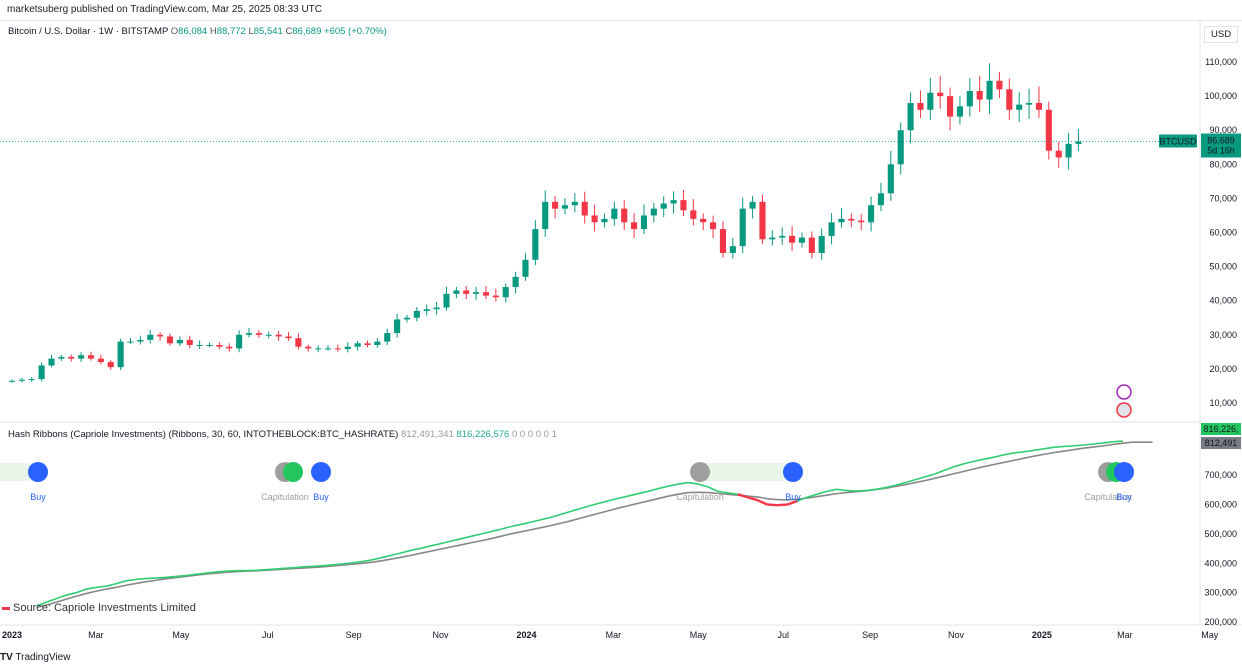 The image size is (1242, 664). Describe the element at coordinates (1221, 34) in the screenshot. I see `currency-button: USD` at that location.